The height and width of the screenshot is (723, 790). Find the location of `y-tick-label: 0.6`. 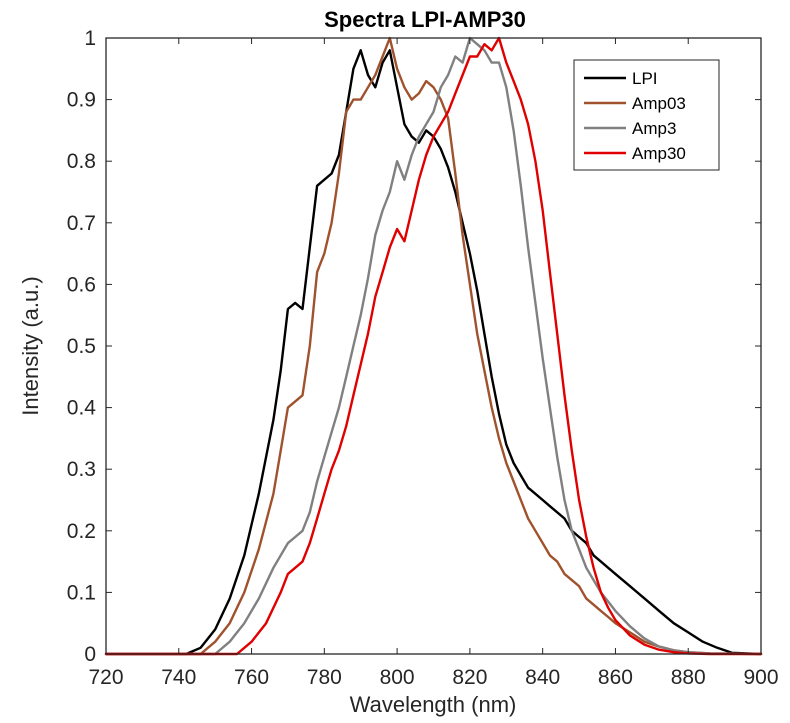

y-tick-label: 0.6 is located at coordinates (81, 284).